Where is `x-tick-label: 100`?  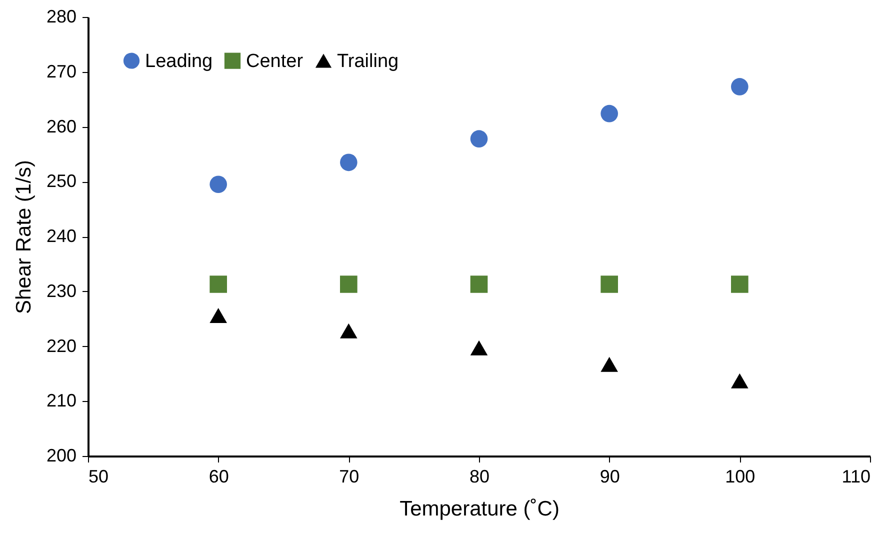
x-tick-label: 100 is located at coordinates (740, 476).